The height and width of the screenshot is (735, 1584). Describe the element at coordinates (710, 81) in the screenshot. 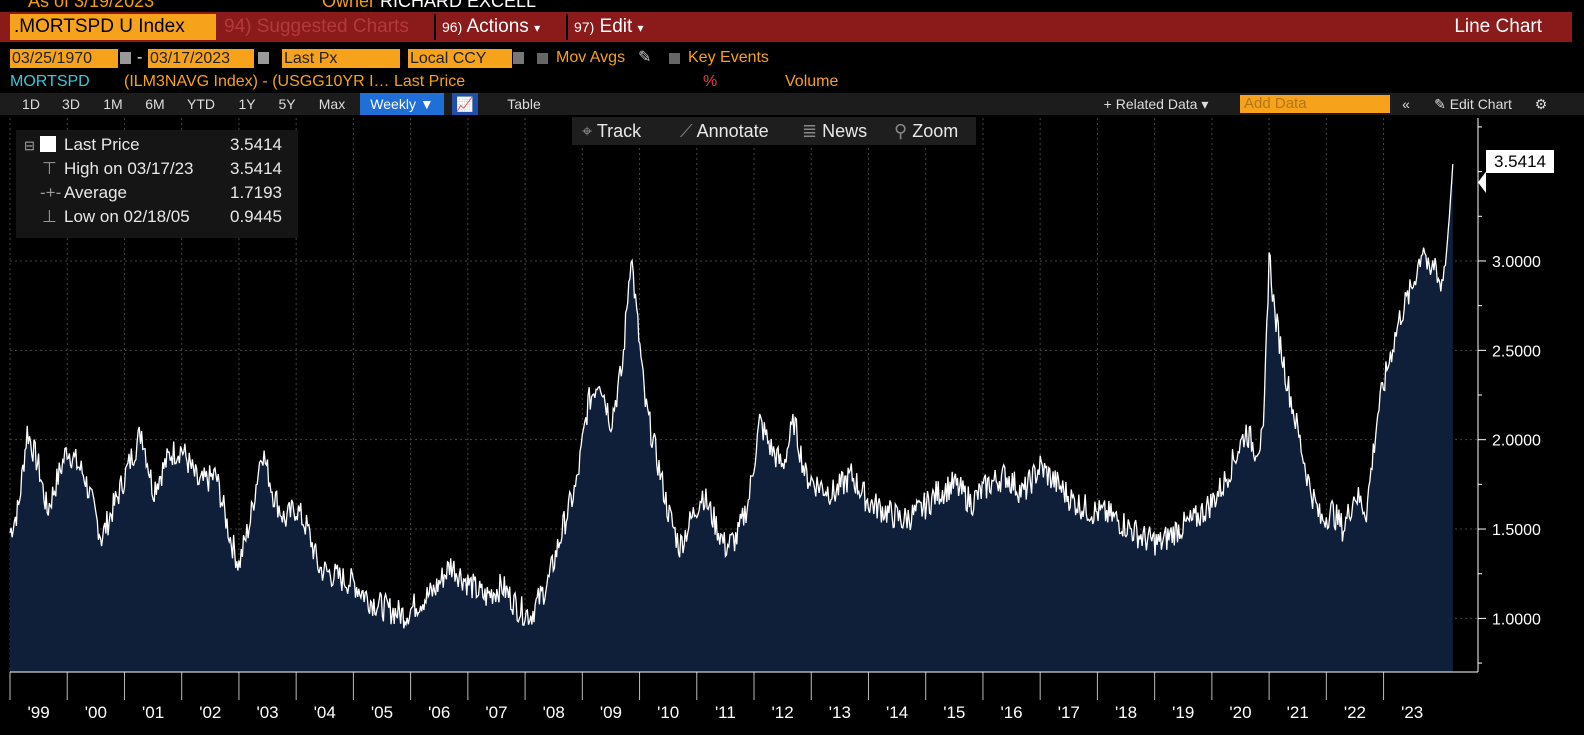

I see `percent-label: %` at that location.